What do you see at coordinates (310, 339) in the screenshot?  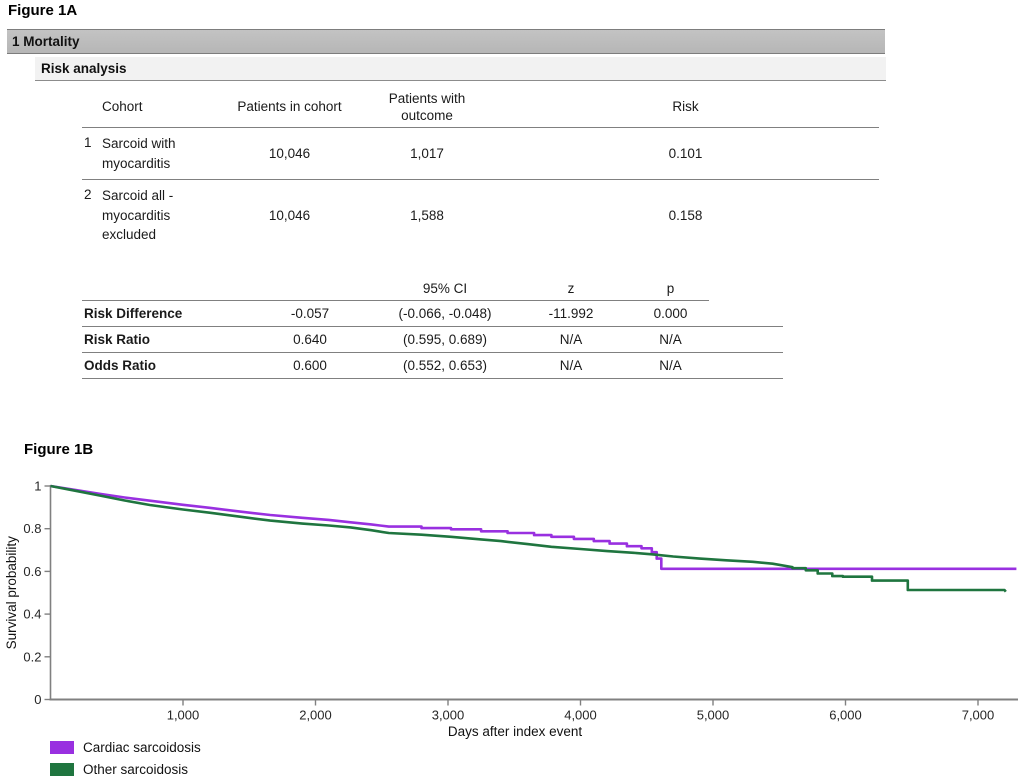 I see `stat-value: 0.640` at bounding box center [310, 339].